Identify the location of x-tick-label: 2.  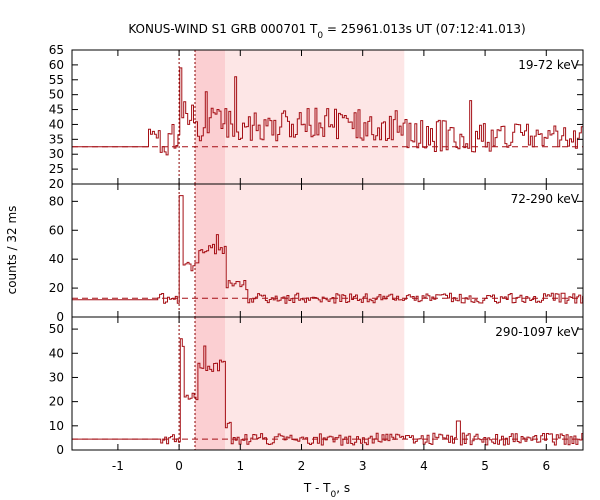
(302, 466).